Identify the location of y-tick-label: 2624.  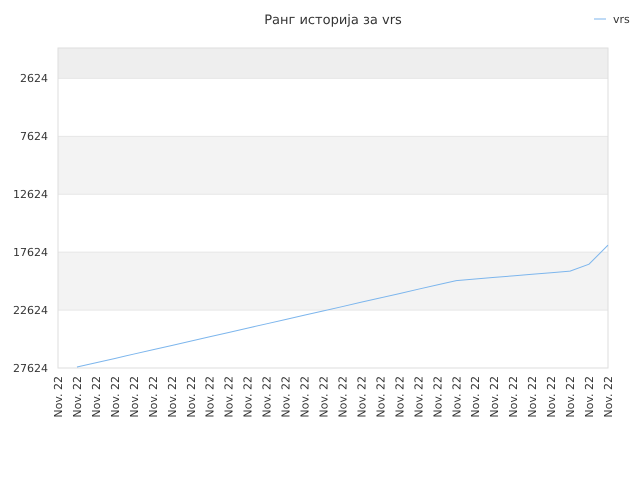
(34, 79).